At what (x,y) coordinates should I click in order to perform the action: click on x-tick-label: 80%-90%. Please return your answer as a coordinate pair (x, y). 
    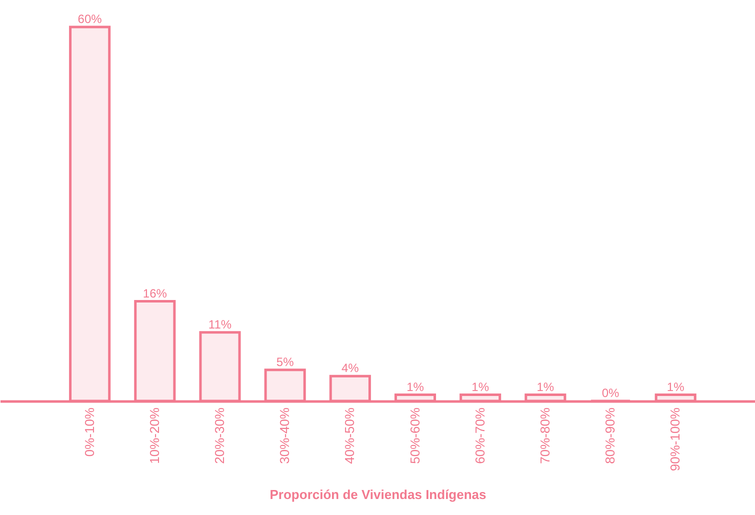
    Looking at the image, I should click on (610, 435).